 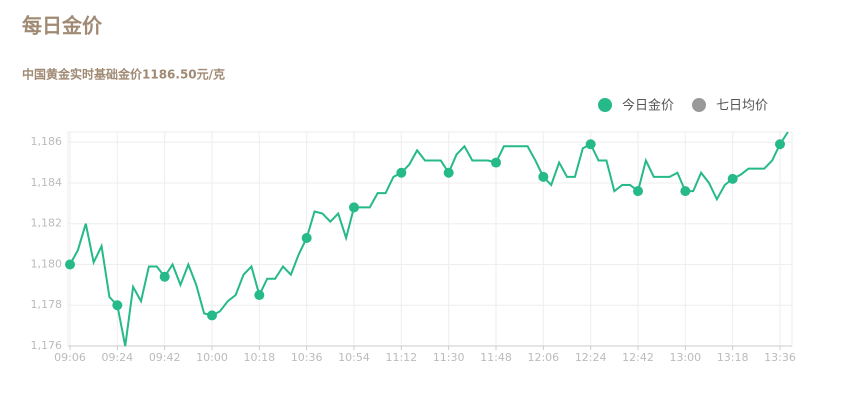 I want to click on x-tick-label: 11:30, so click(x=449, y=357).